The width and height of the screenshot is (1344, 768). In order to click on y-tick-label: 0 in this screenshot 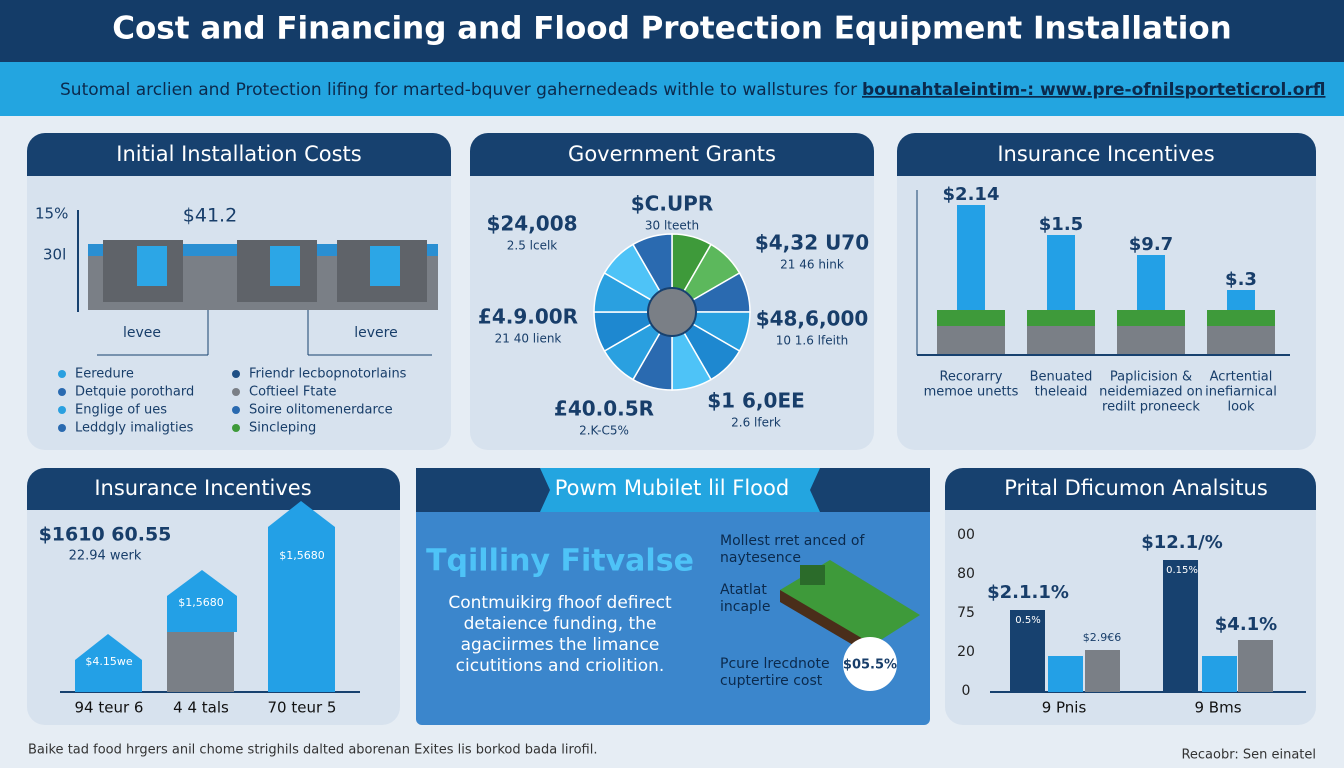, I will do `click(966, 691)`.